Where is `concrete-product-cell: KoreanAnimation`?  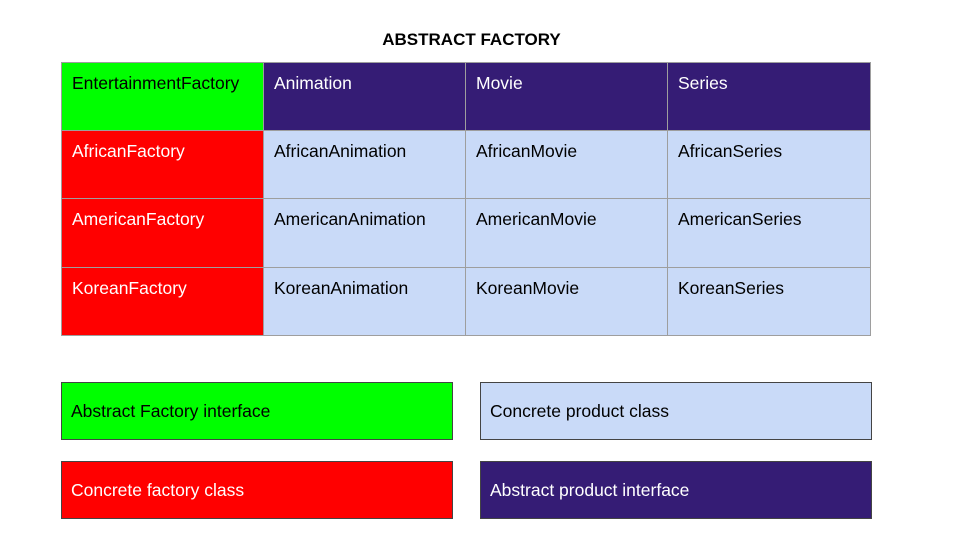 concrete-product-cell: KoreanAnimation is located at coordinates (365, 302).